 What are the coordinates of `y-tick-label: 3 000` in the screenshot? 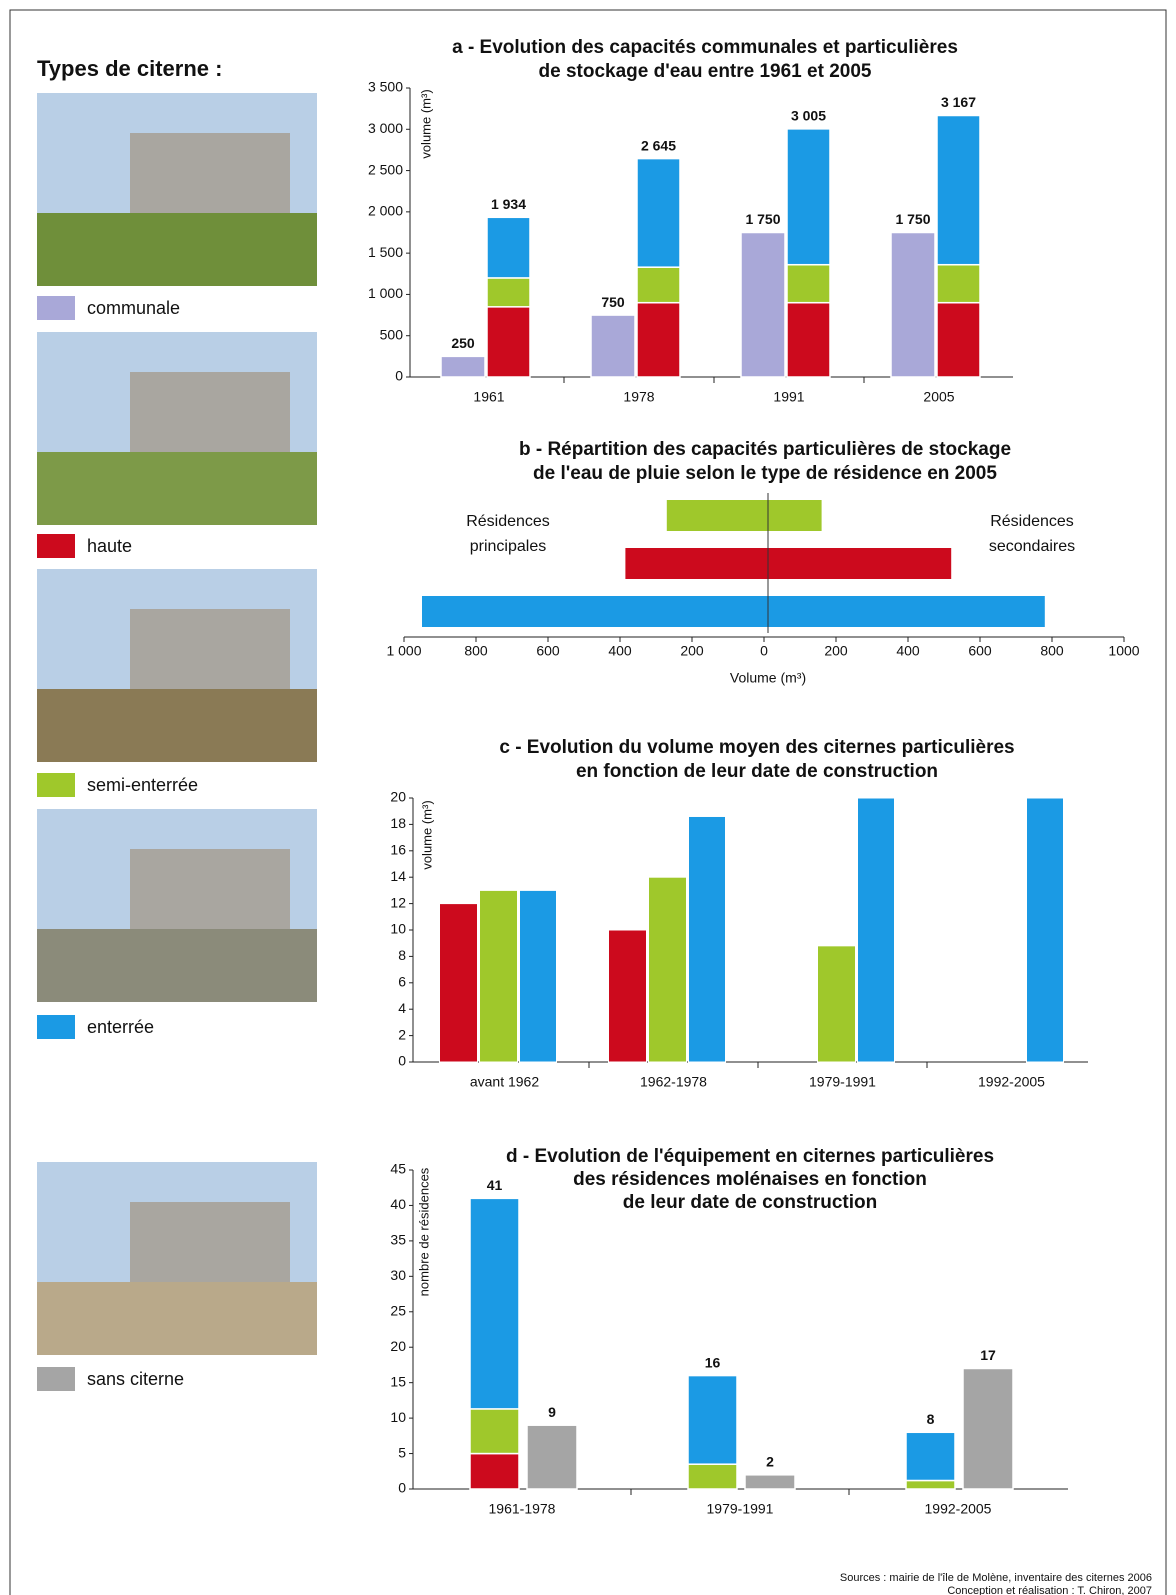 It's located at (385, 128).